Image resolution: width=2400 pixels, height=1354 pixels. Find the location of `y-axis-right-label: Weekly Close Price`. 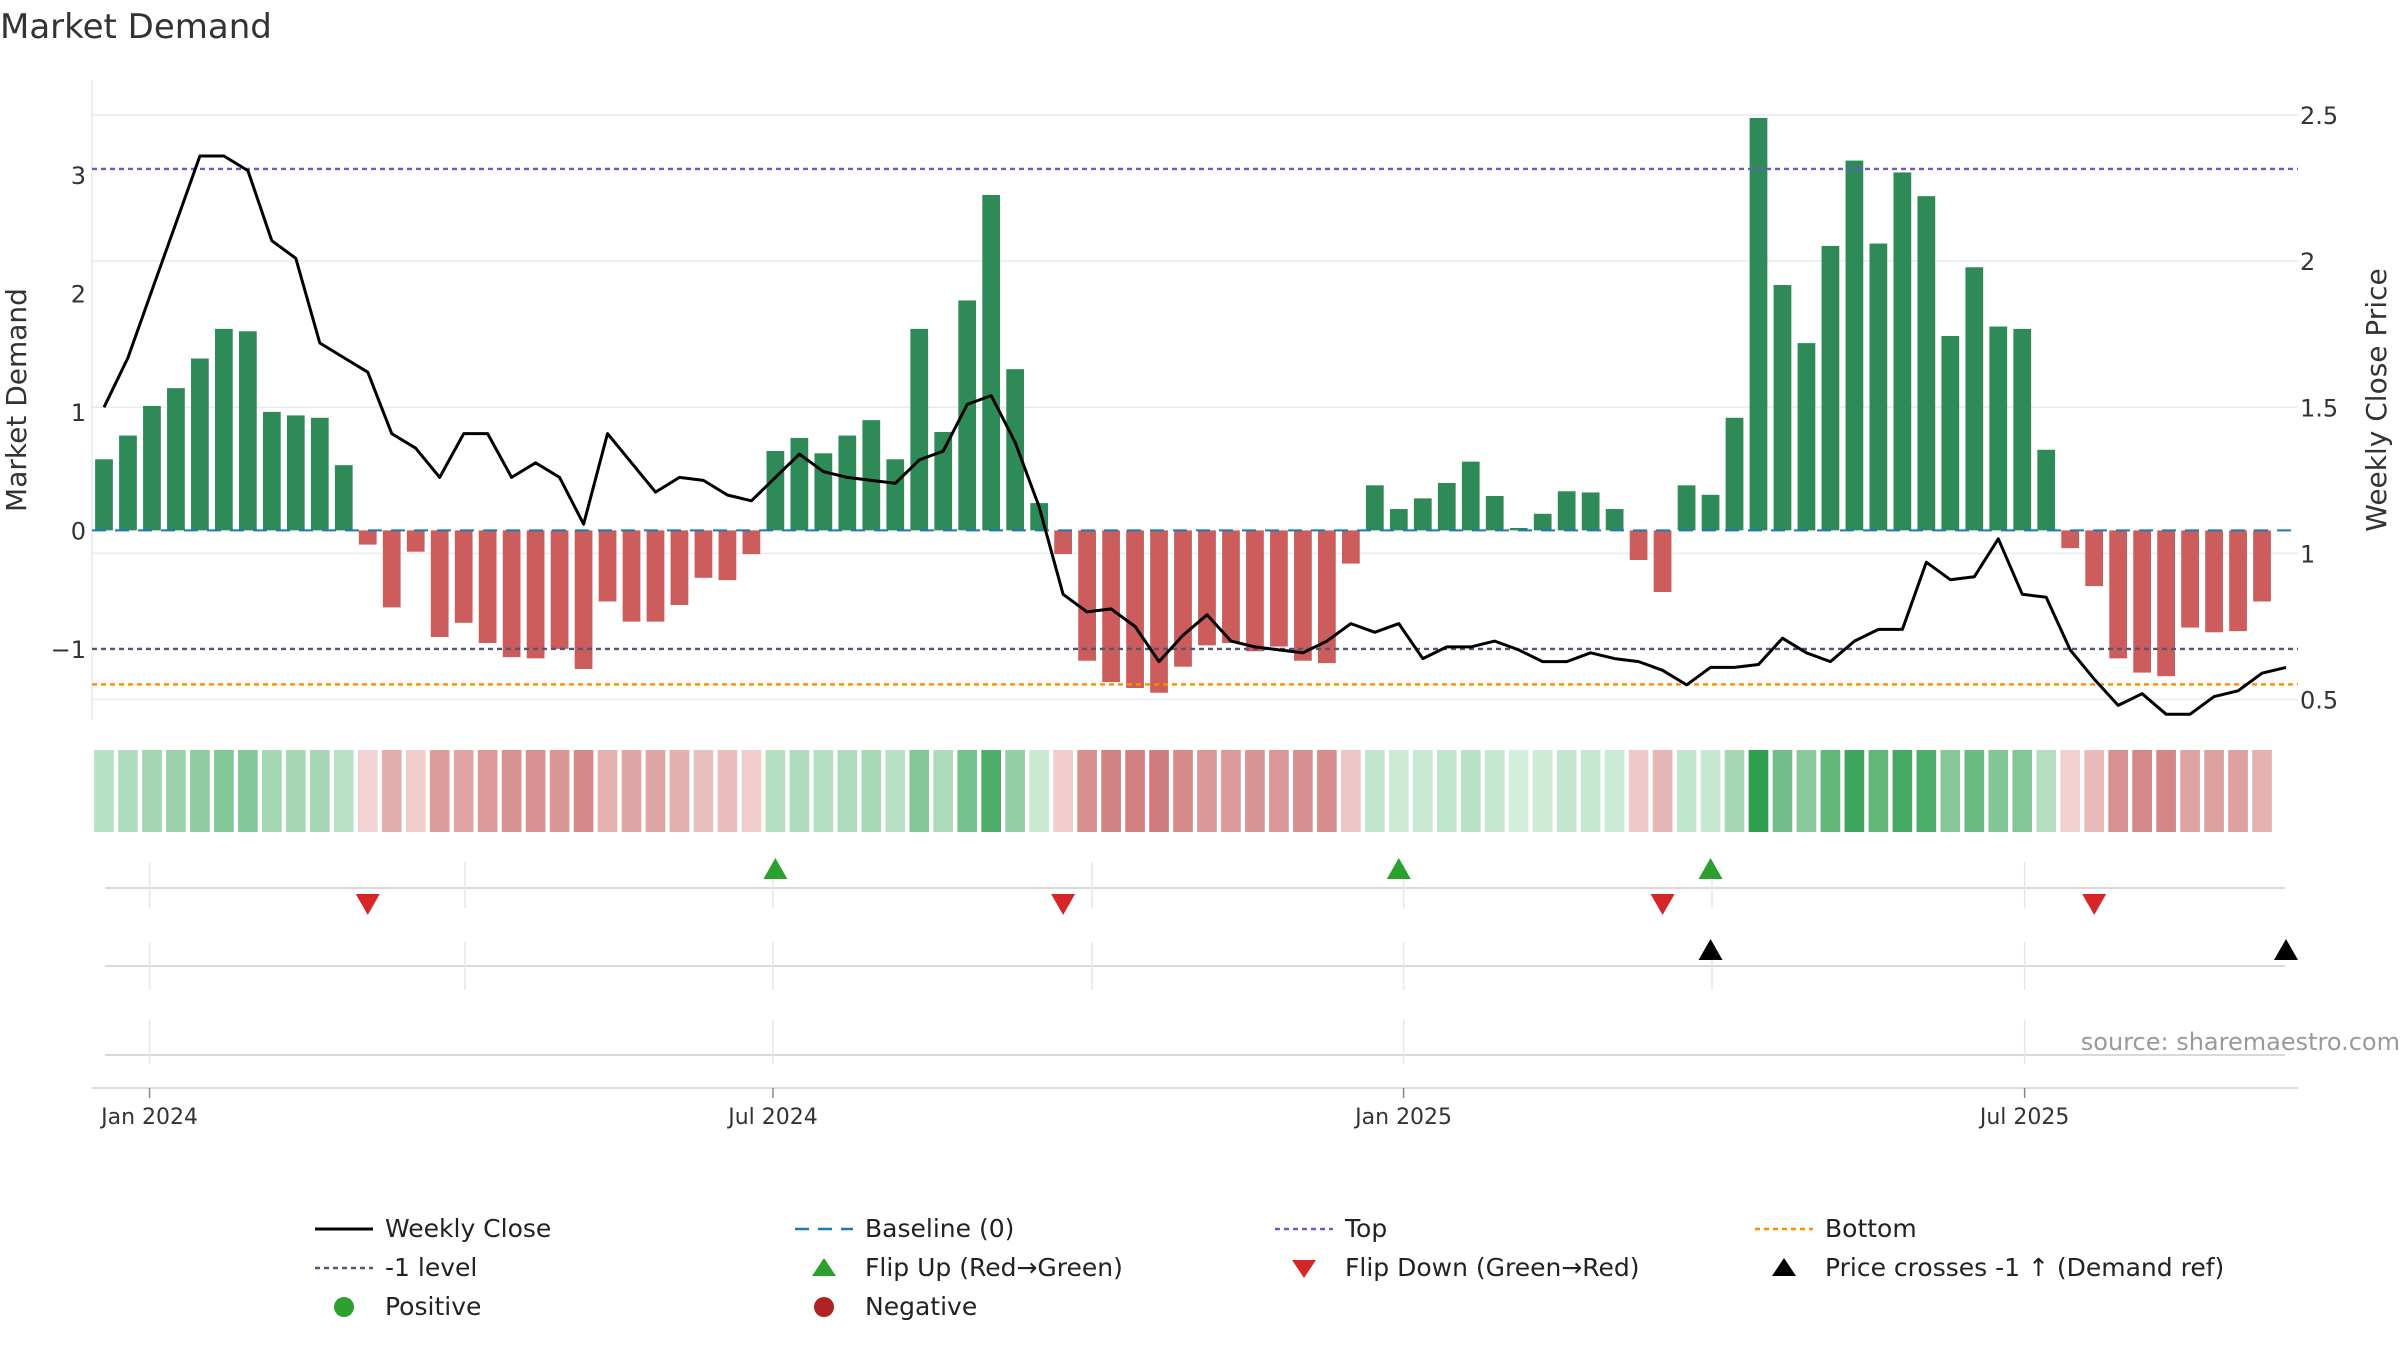

y-axis-right-label: Weekly Close Price is located at coordinates (2376, 399).